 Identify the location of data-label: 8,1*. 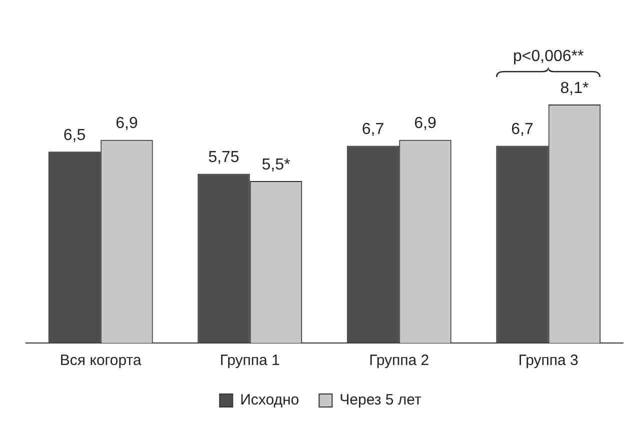
(574, 88).